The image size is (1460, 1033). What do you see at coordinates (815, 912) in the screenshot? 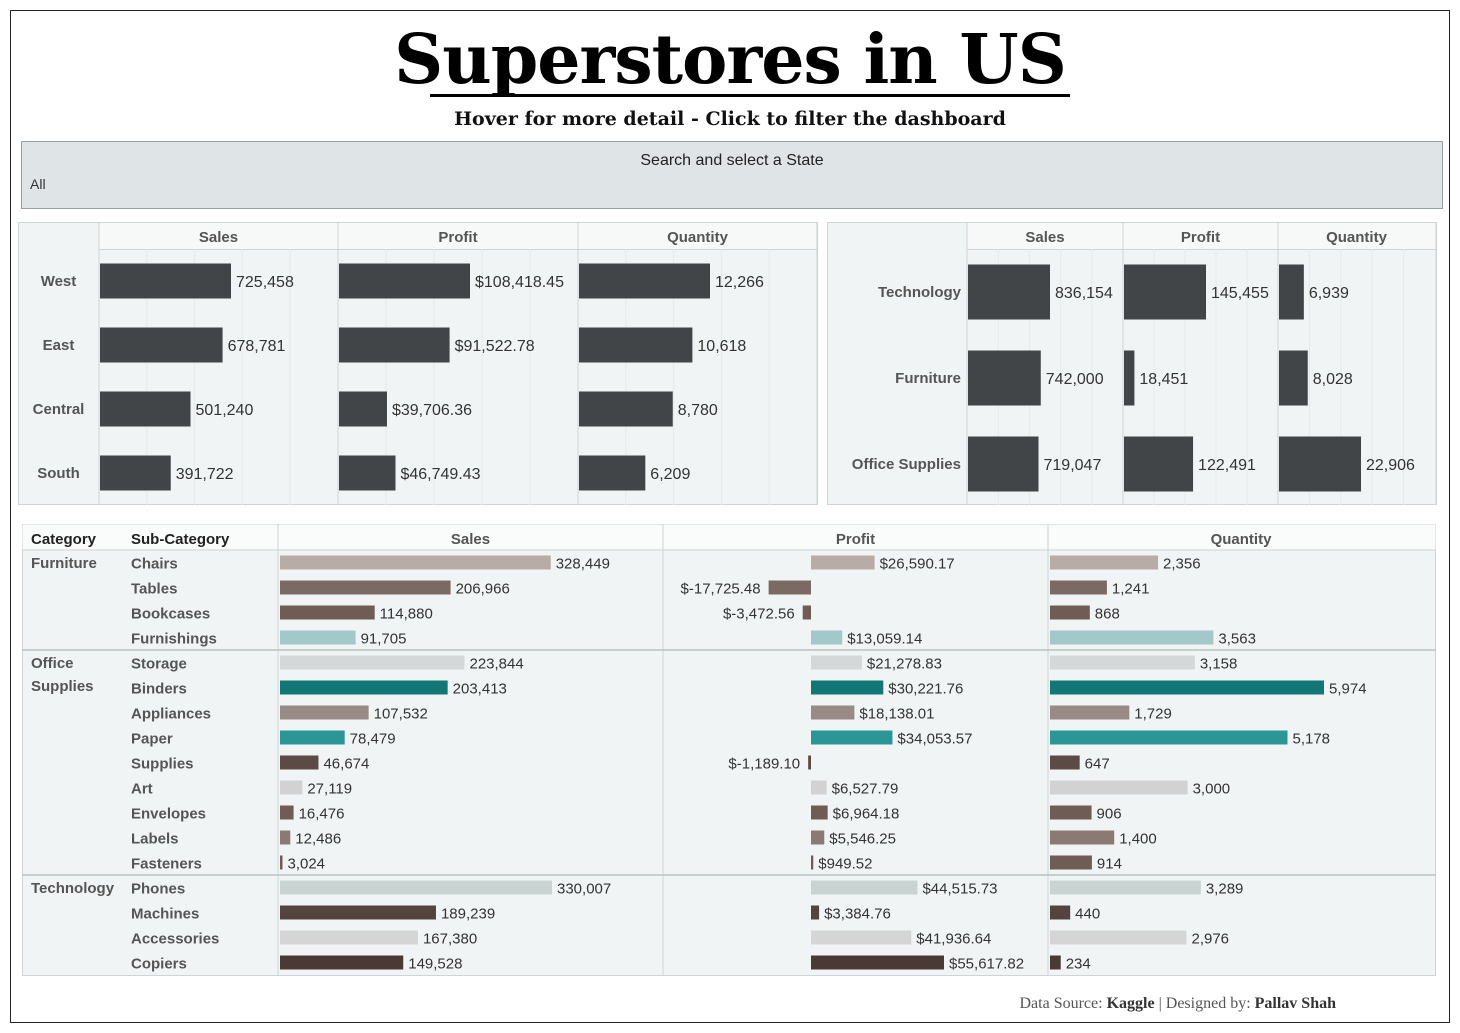
I see `bar-machines-profit` at bounding box center [815, 912].